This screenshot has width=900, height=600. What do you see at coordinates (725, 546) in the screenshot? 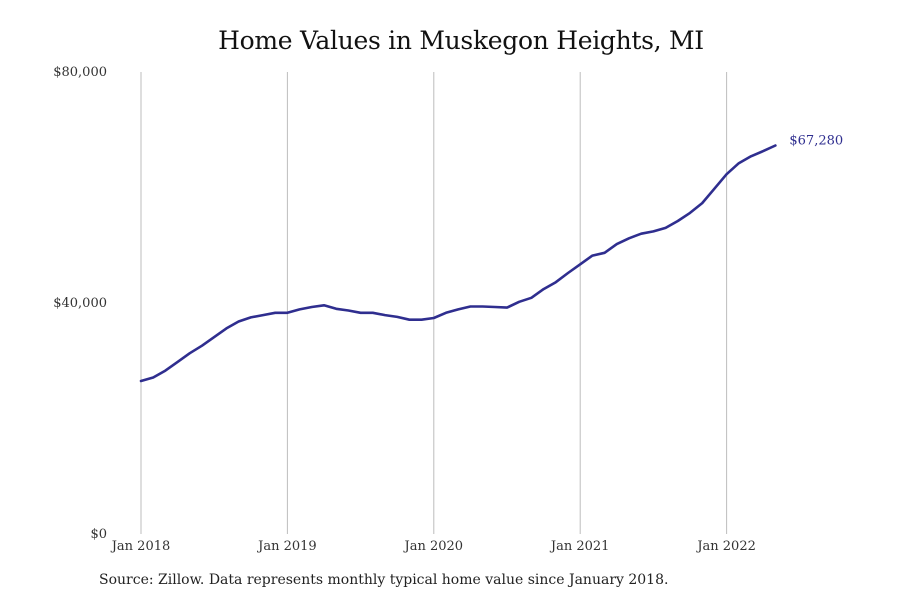
I see `x-tick-label: Jan 2022` at bounding box center [725, 546].